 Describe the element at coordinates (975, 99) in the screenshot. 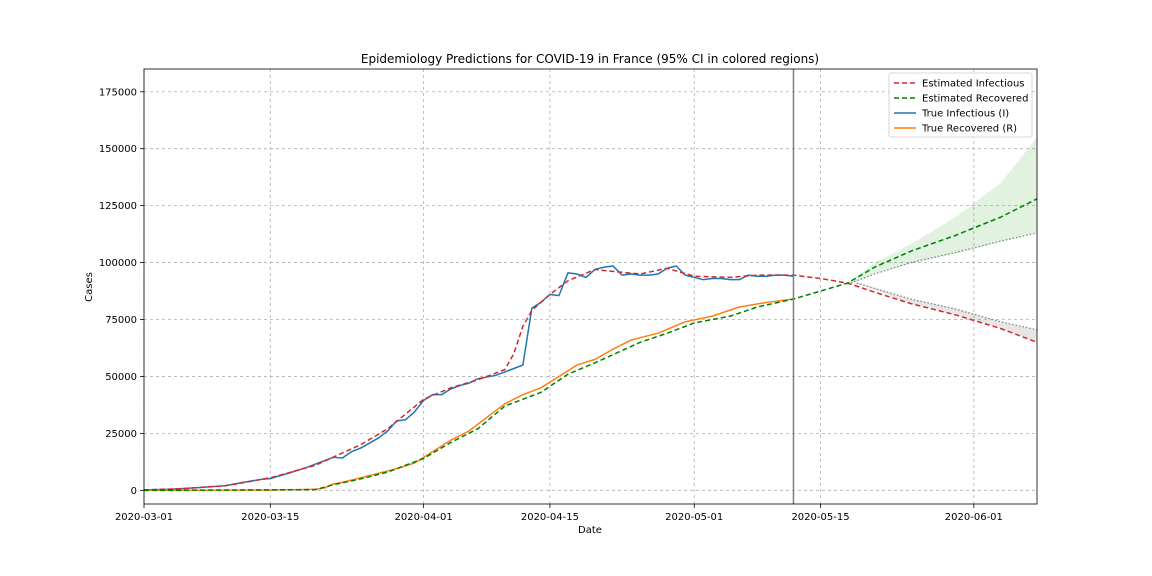

I see `legend-label: Estimated Recovered` at that location.